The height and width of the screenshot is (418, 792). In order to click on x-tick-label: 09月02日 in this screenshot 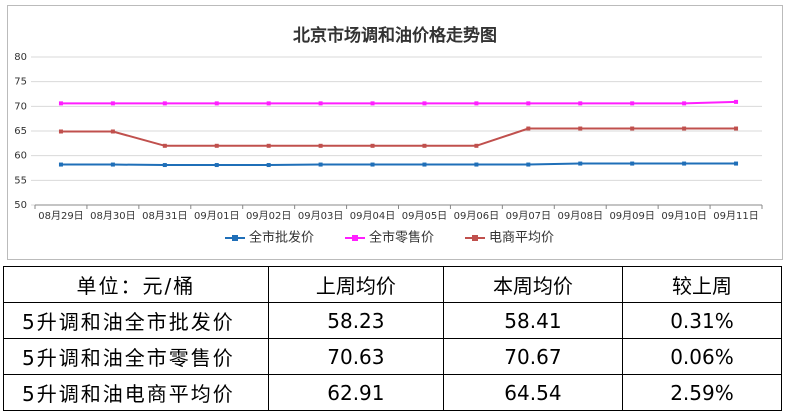, I will do `click(268, 216)`.